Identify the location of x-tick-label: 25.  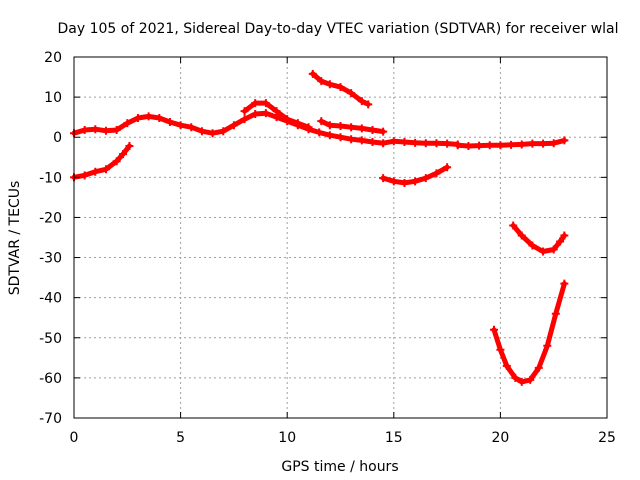
(607, 438).